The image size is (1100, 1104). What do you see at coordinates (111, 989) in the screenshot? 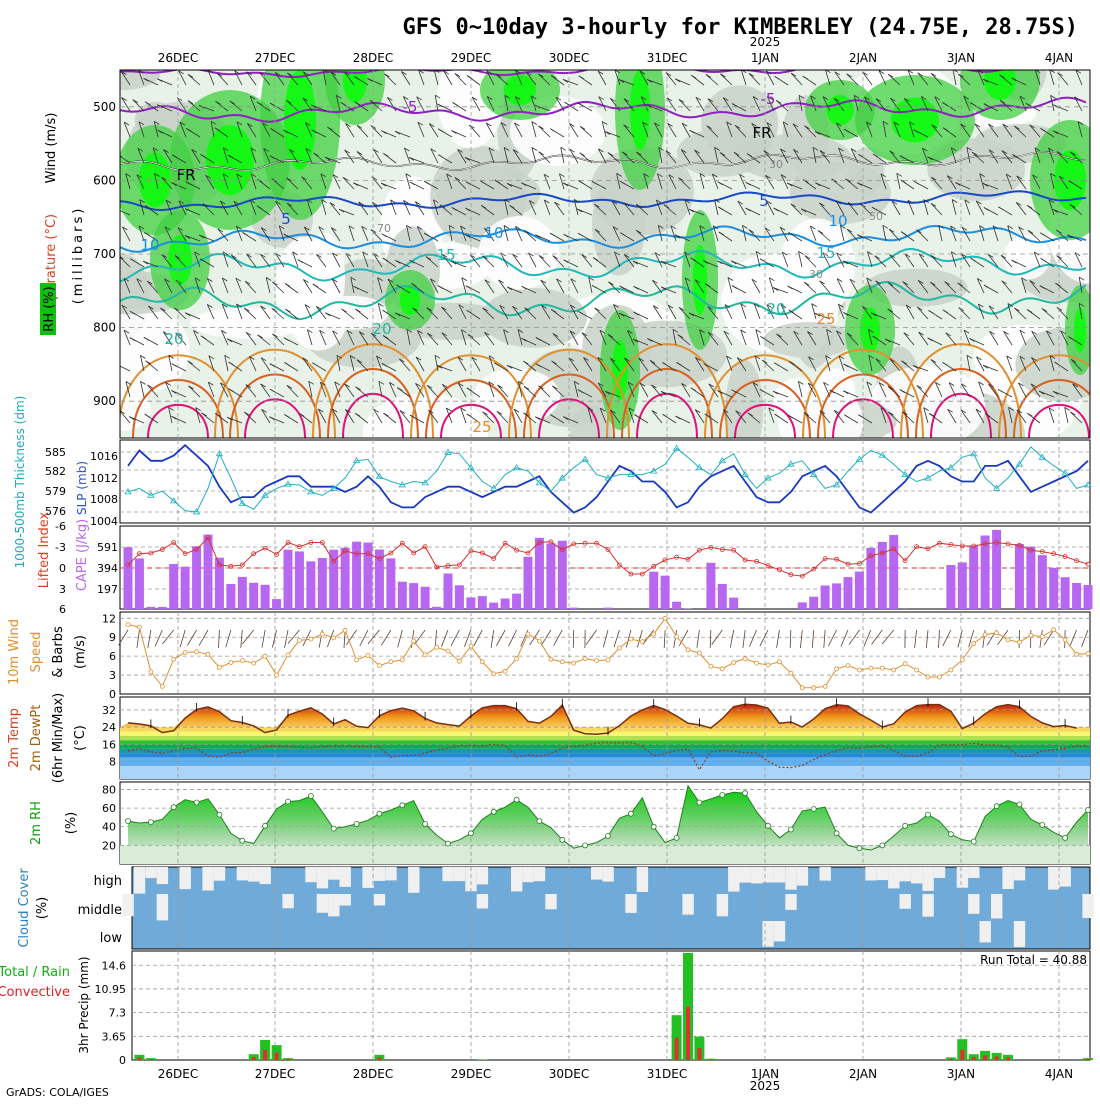
I see `axis-tick-label: 10.95` at bounding box center [111, 989].